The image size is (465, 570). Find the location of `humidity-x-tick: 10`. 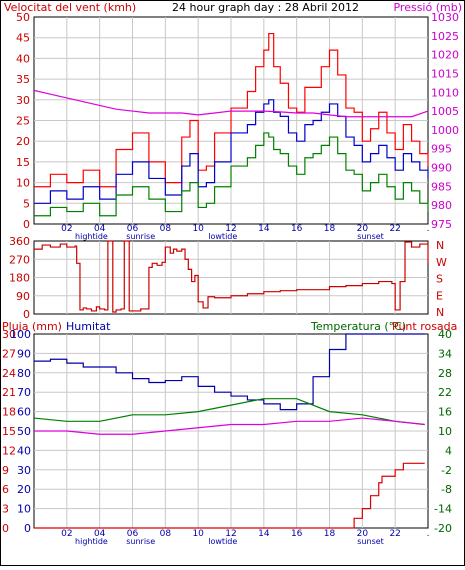

humidity-x-tick: 10 is located at coordinates (198, 534).